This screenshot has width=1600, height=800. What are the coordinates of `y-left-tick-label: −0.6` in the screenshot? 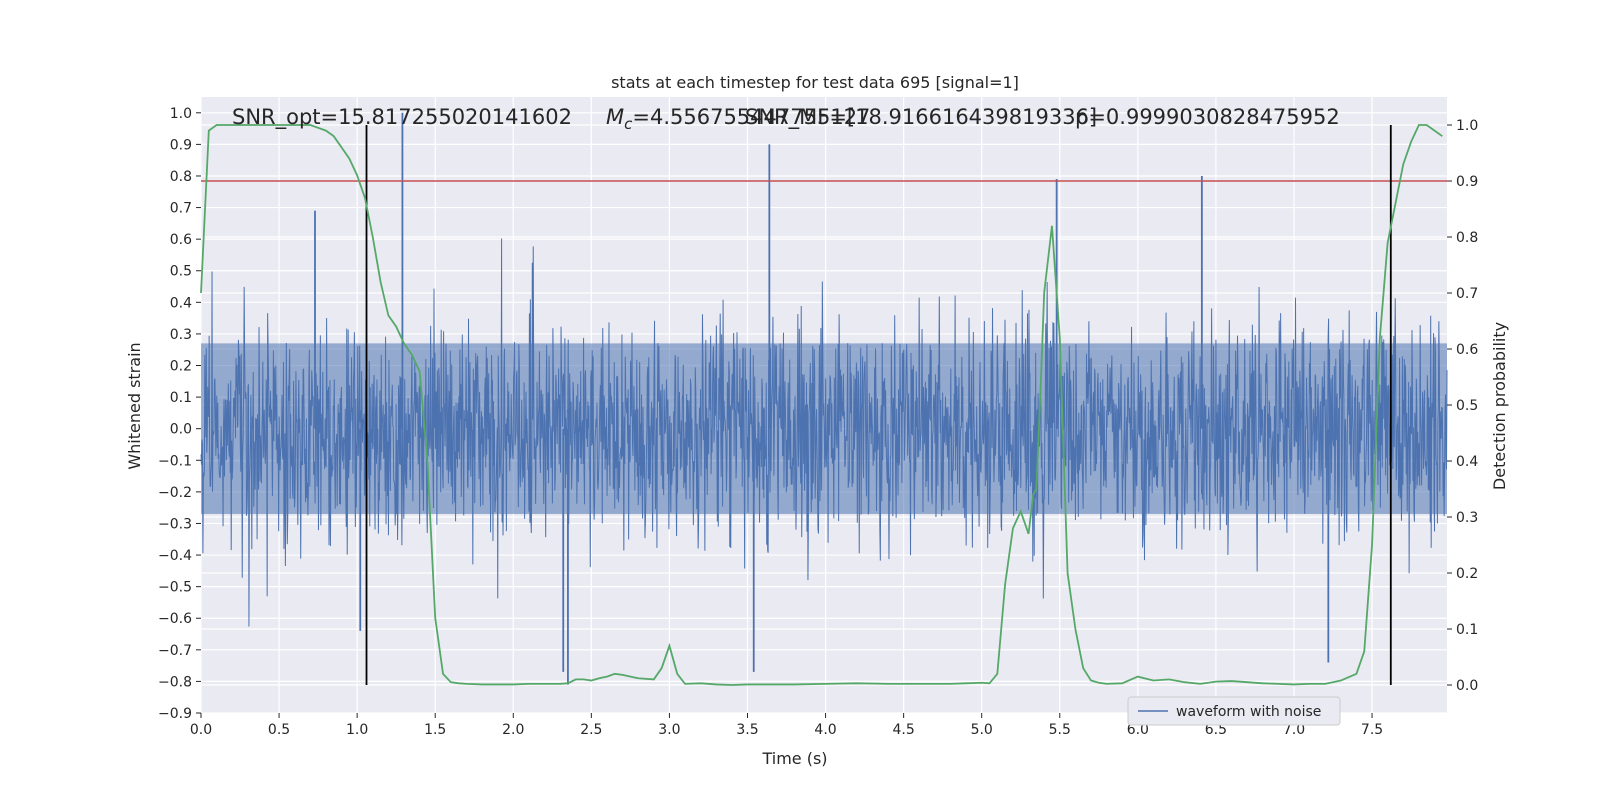 It's located at (175, 619).